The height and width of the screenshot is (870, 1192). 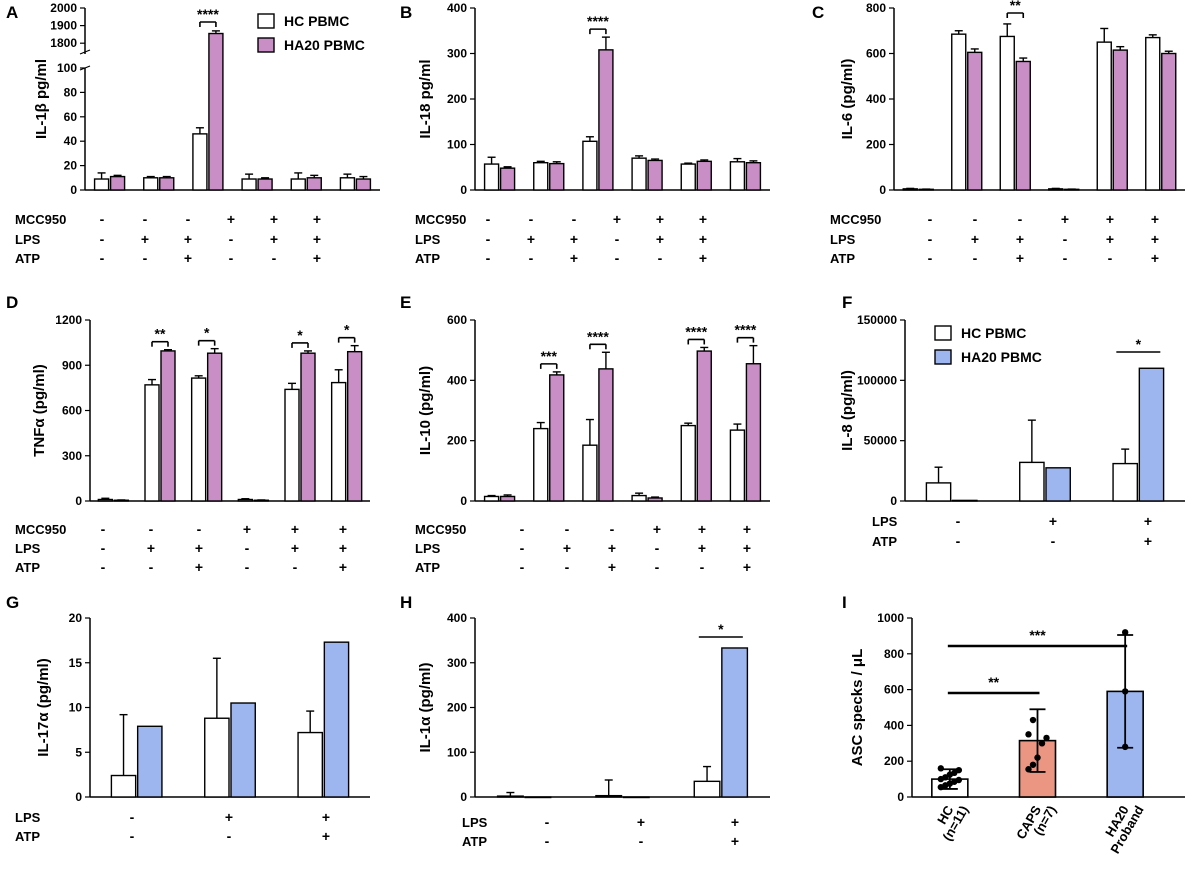 What do you see at coordinates (72, 456) in the screenshot?
I see `y-tick-label: 300` at bounding box center [72, 456].